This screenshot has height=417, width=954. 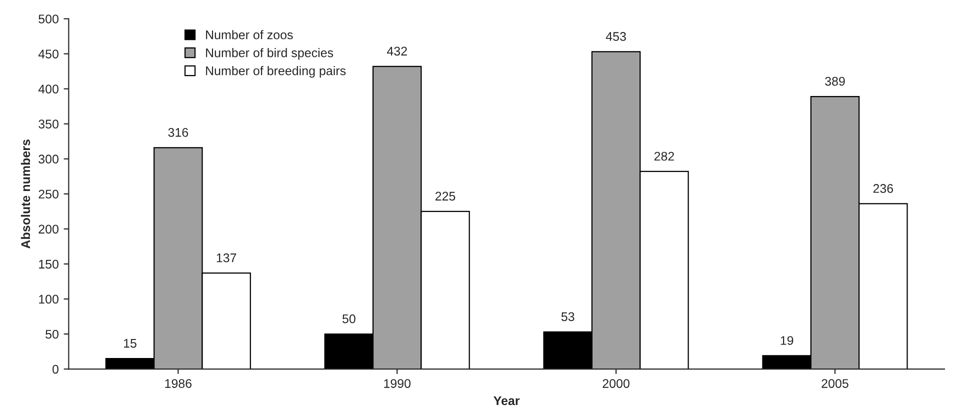 I want to click on data-label: 282, so click(x=664, y=156).